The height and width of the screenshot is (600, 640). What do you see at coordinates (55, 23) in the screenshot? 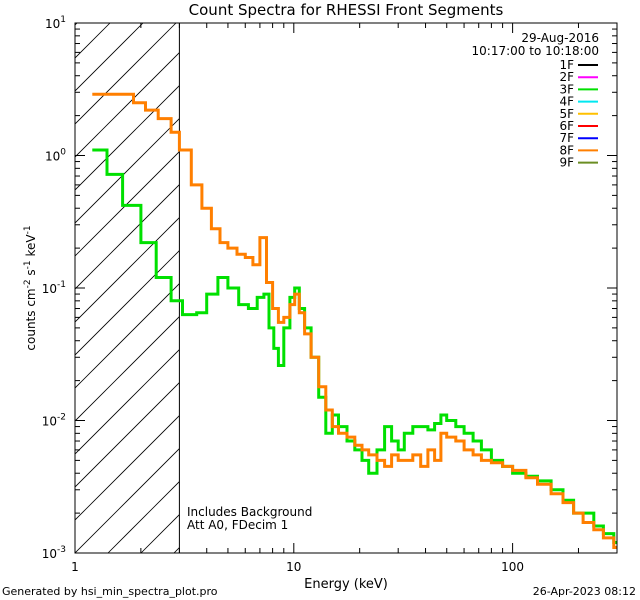
I see `y-tick-label: 10¹` at bounding box center [55, 23].